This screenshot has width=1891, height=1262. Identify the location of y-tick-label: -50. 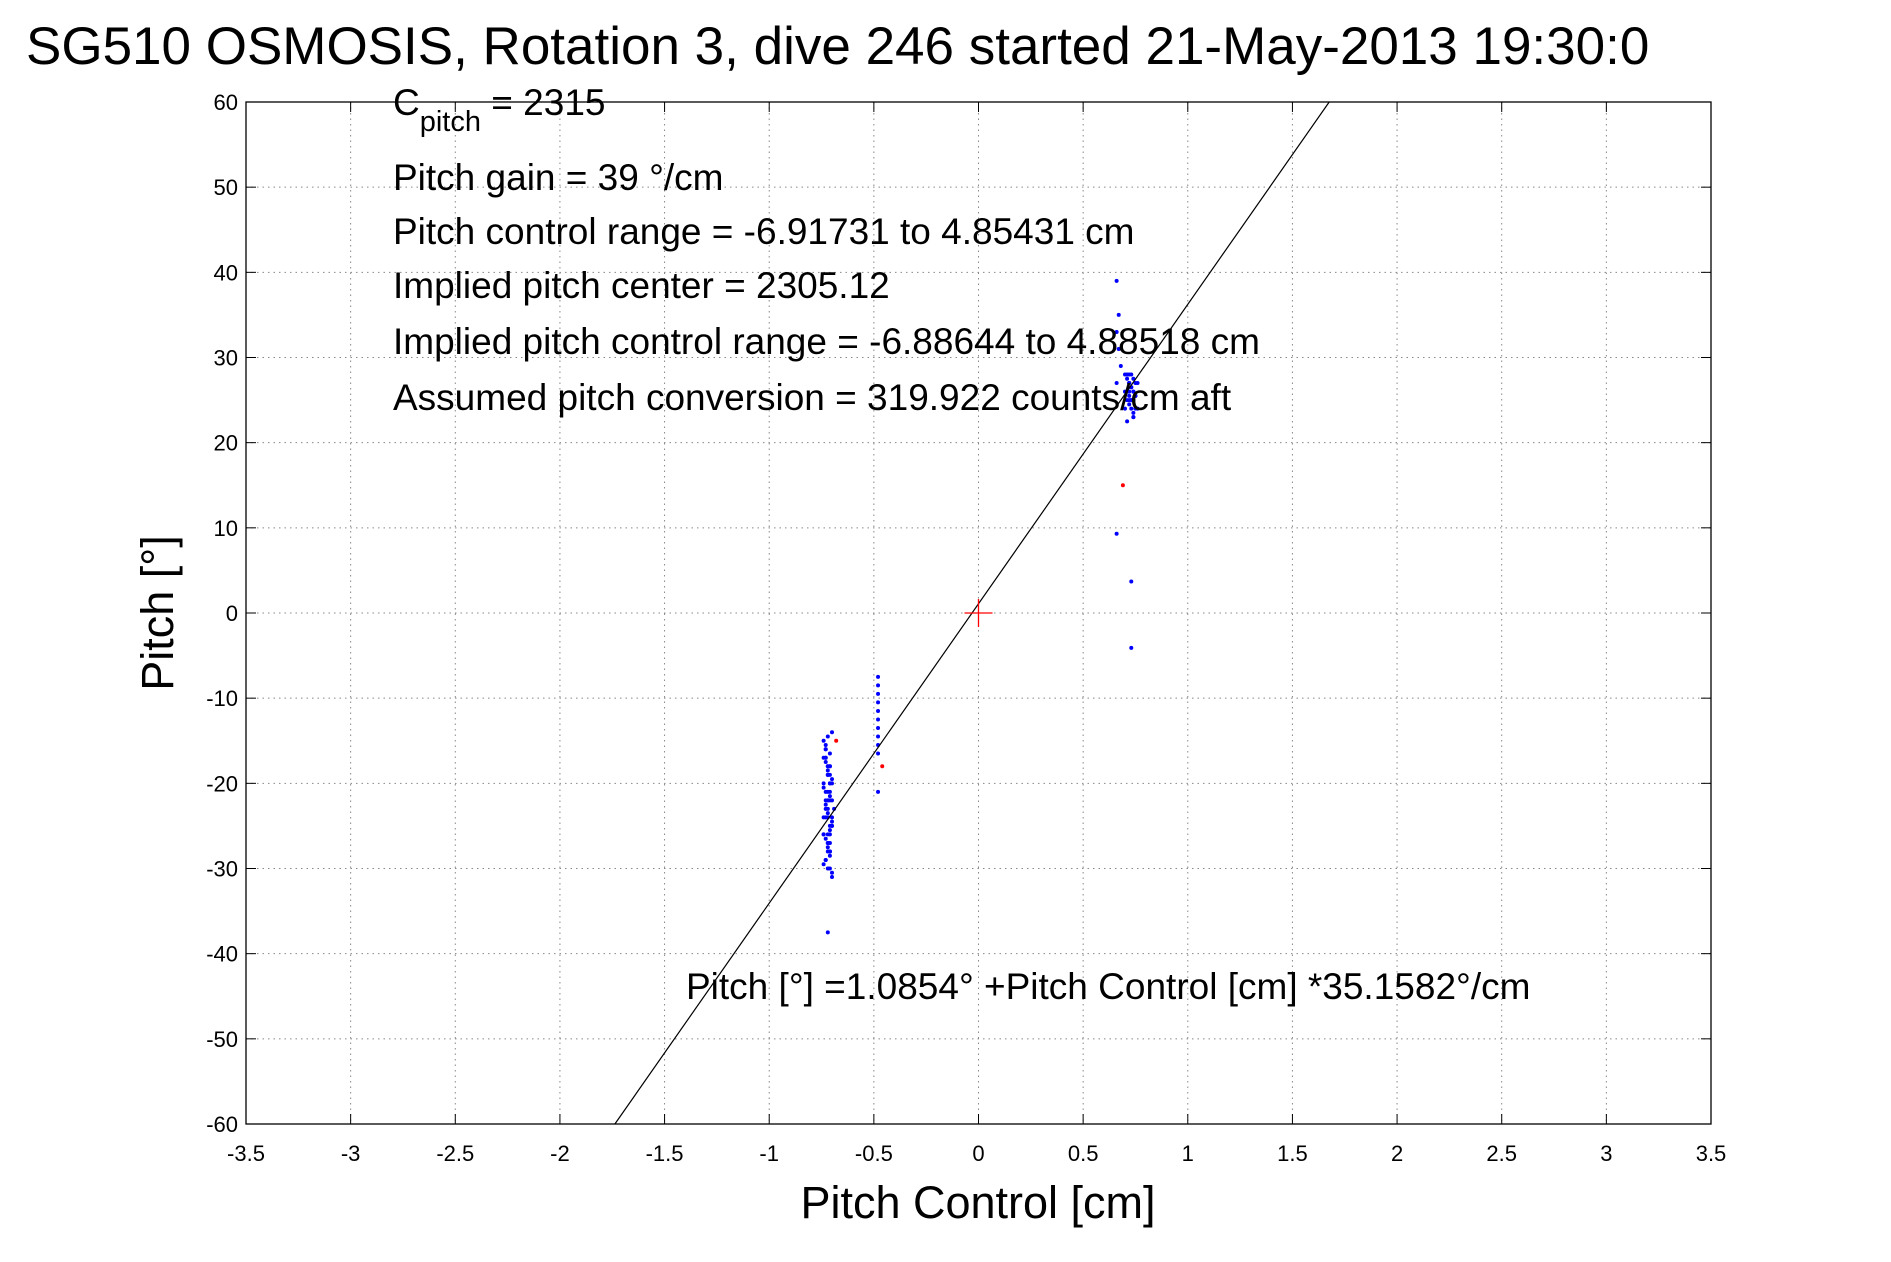
(222, 1039).